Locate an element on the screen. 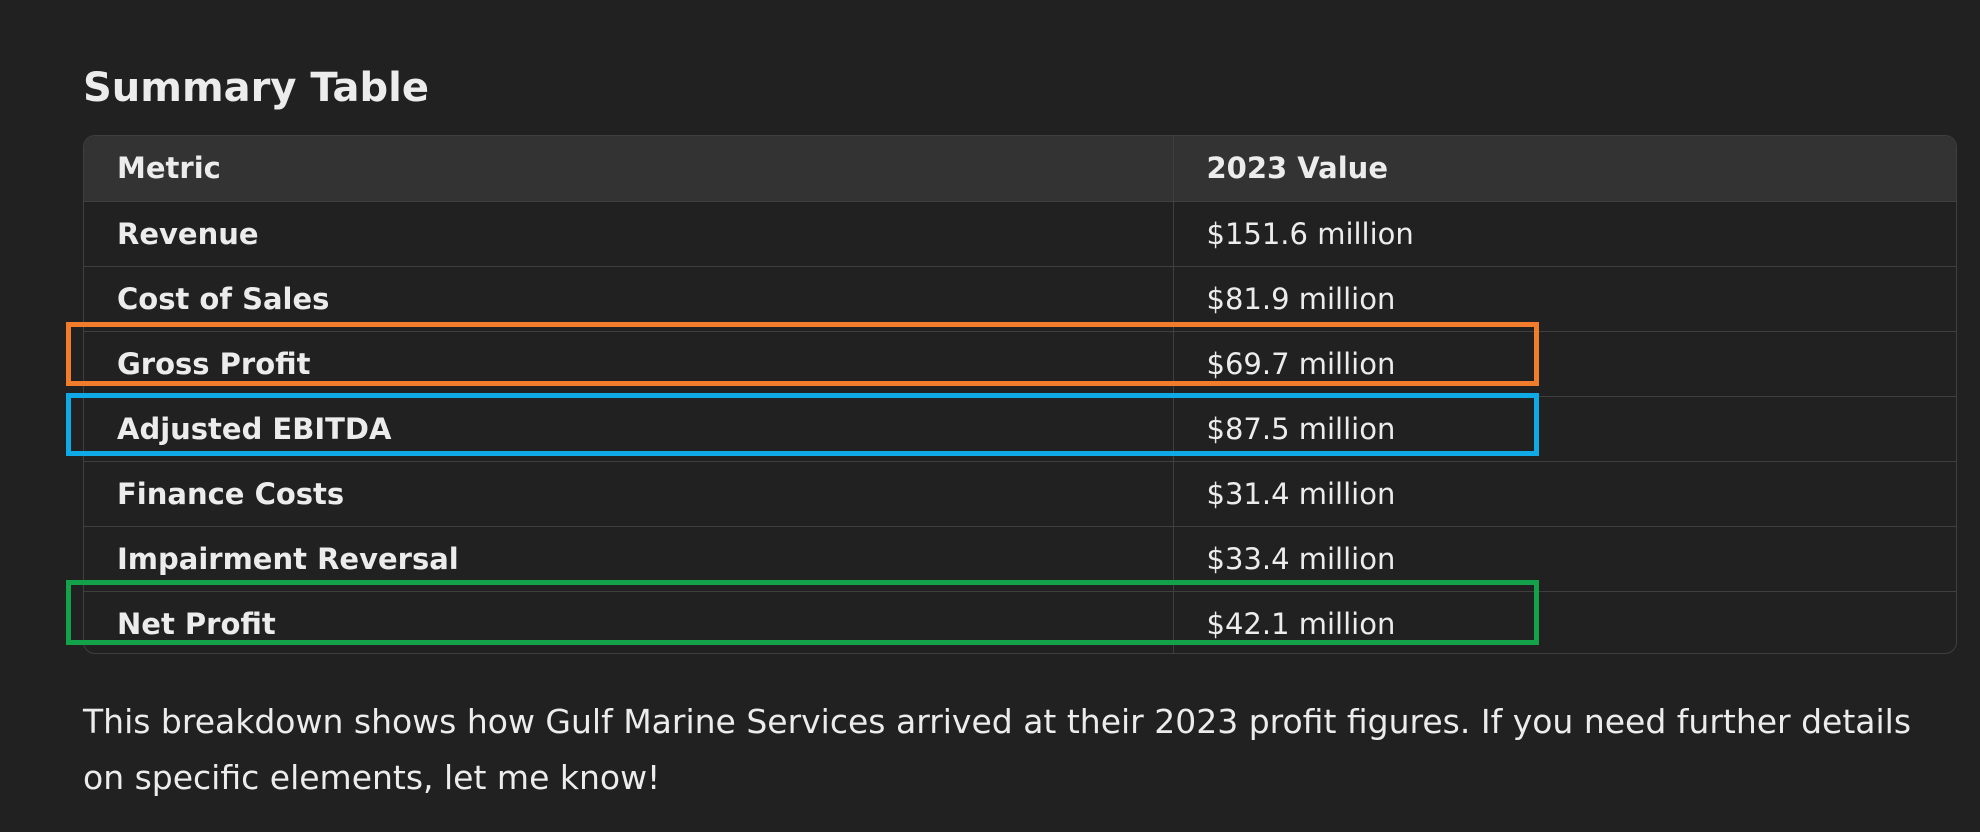 The height and width of the screenshot is (832, 1980). metric-cell: Net Profit is located at coordinates (629, 622).